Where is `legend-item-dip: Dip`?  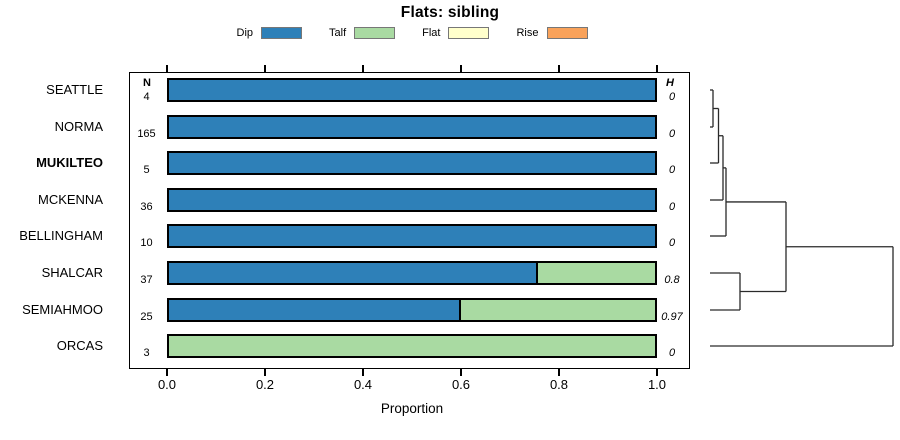
legend-item-dip: Dip is located at coordinates (270, 33).